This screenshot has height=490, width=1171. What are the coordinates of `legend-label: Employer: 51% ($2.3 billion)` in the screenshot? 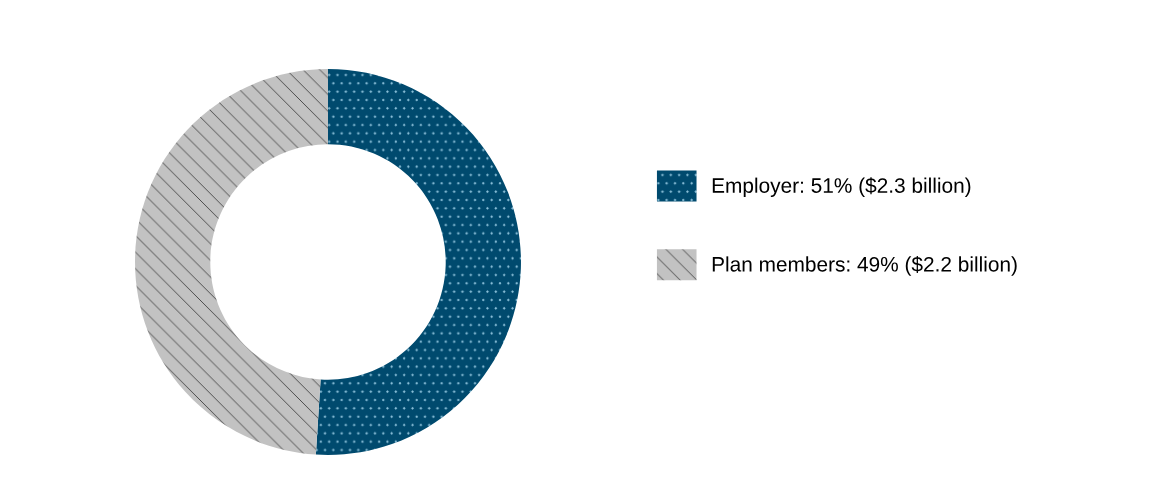 It's located at (841, 187).